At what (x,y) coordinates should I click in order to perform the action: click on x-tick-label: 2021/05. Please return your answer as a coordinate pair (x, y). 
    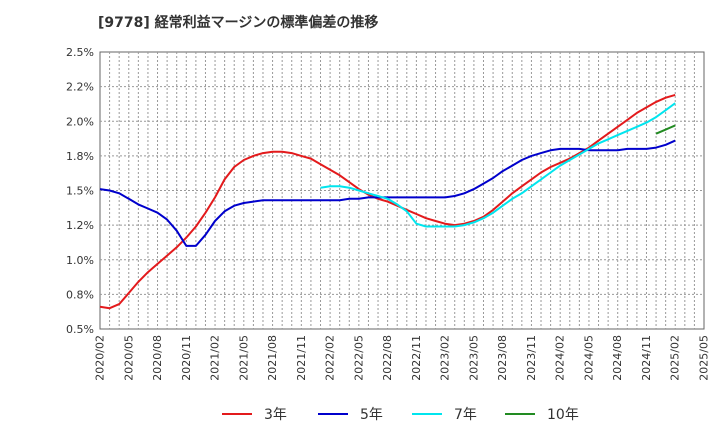
    Looking at the image, I should click on (243, 358).